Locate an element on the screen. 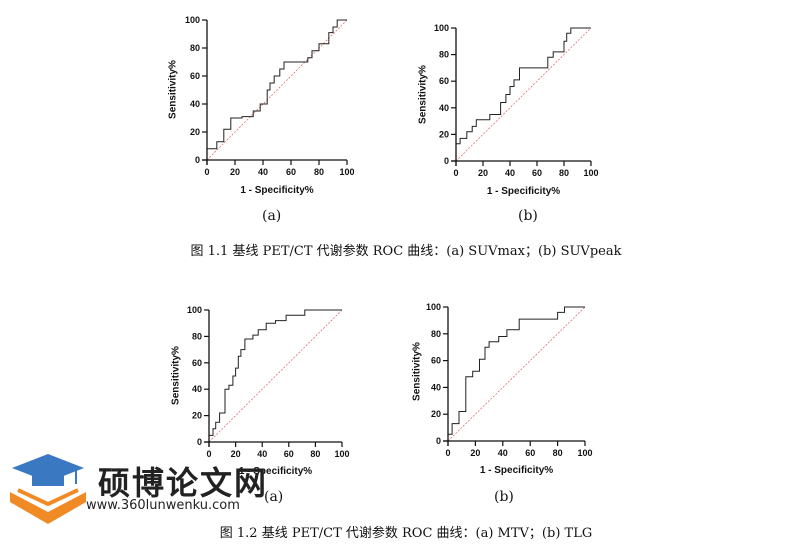 Image resolution: width=812 pixels, height=544 pixels. graduation-cap-logo-icon is located at coordinates (48, 489).